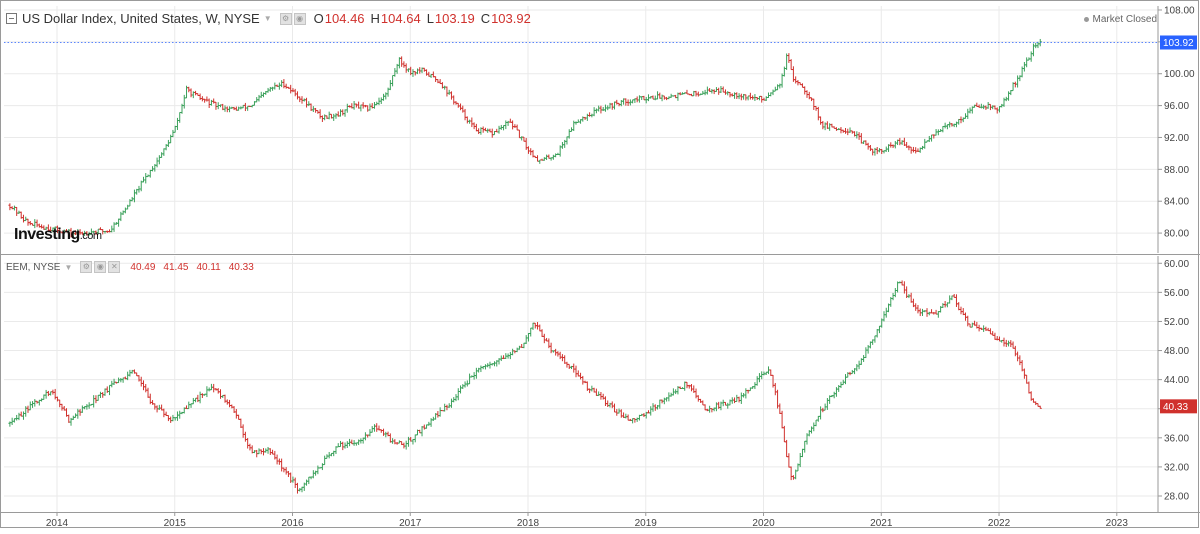 The width and height of the screenshot is (1200, 534). Describe the element at coordinates (1176, 351) in the screenshot. I see `eem-y-tick-label: 48.00` at that location.